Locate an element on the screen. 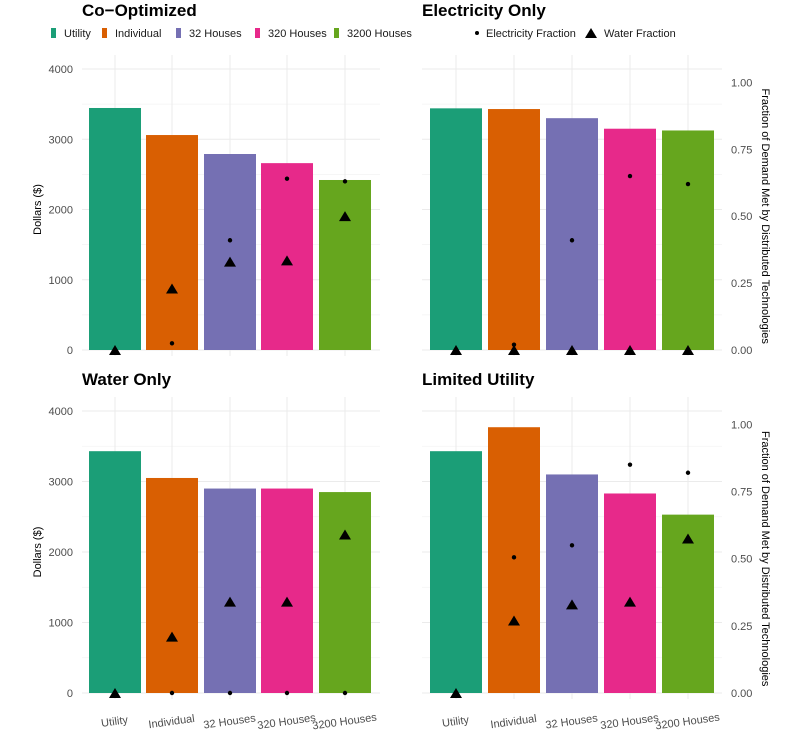 Image resolution: width=791 pixels, height=743 pixels. legend-triangle-icon is located at coordinates (591, 33).